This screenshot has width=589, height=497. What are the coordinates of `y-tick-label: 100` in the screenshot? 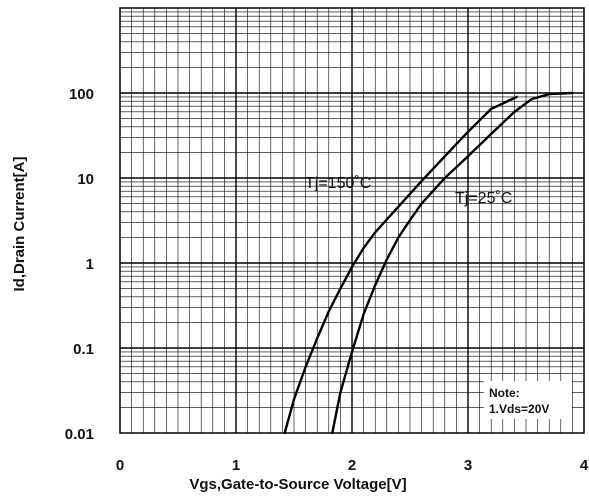 It's located at (81, 94).